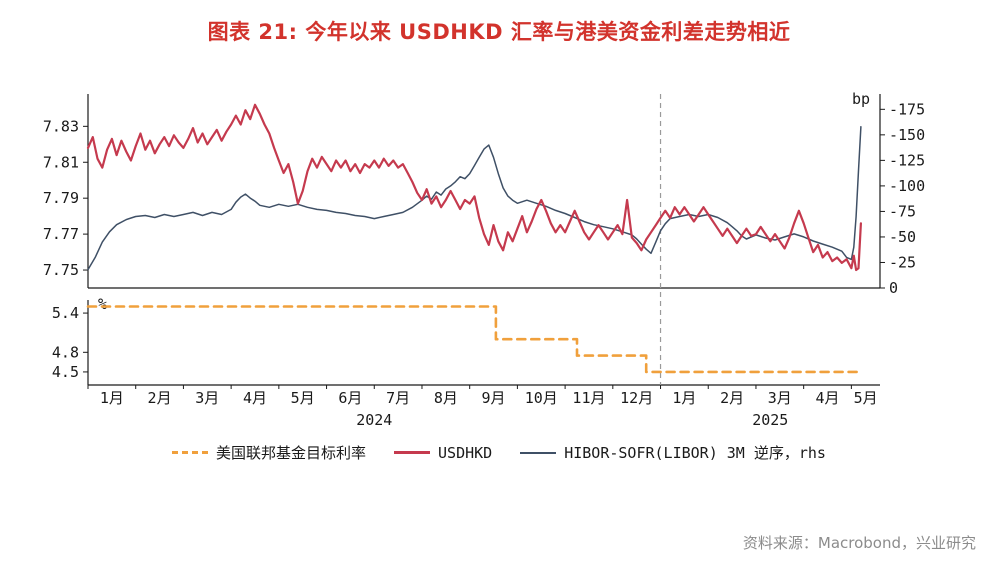 The width and height of the screenshot is (998, 571). I want to click on x-month-label: 6月, so click(350, 398).